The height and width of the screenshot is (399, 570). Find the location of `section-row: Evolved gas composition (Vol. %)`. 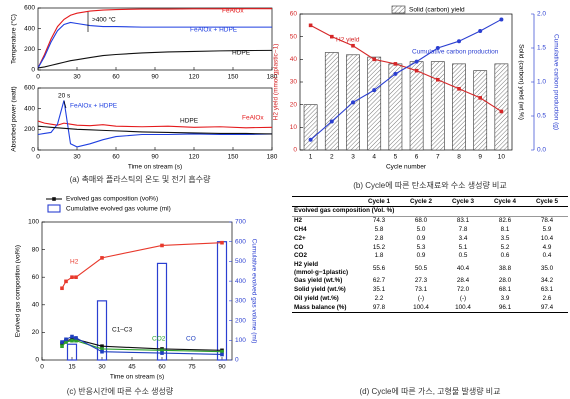

section-row: Evolved gas composition (Vol. %) is located at coordinates (430, 211).